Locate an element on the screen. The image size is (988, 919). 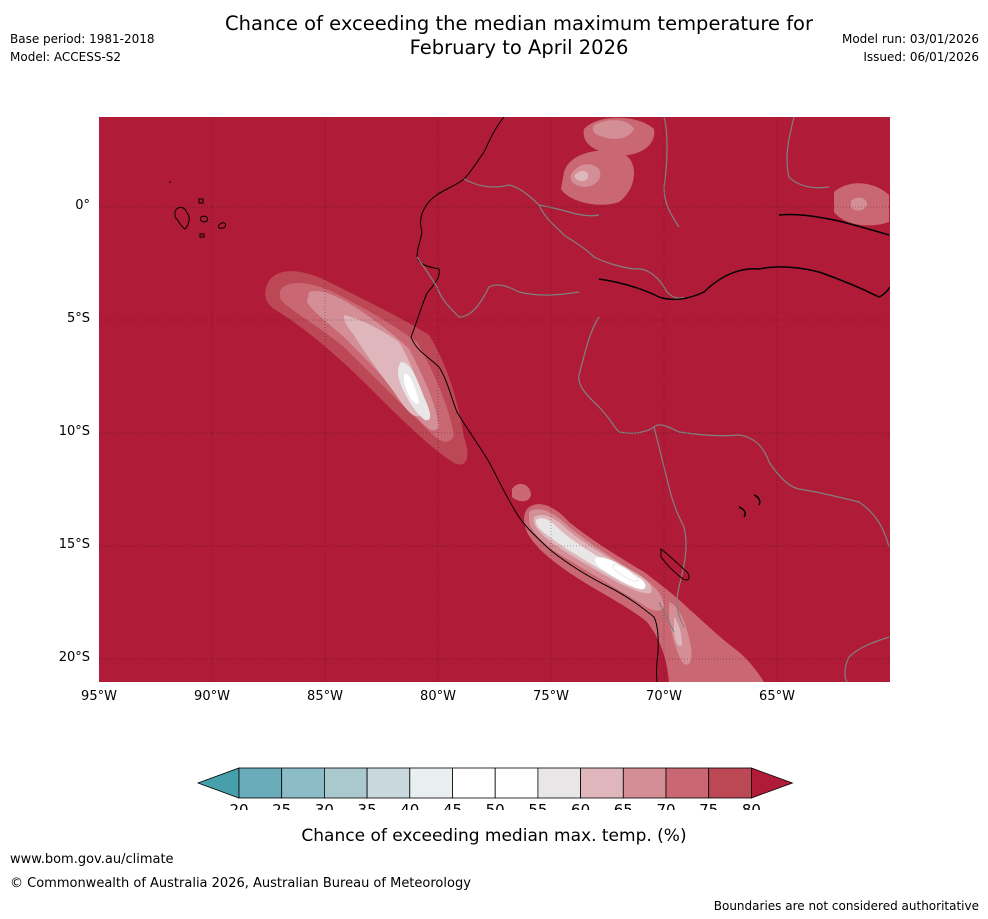
lat-label-20s: 20°S is located at coordinates (74, 657).